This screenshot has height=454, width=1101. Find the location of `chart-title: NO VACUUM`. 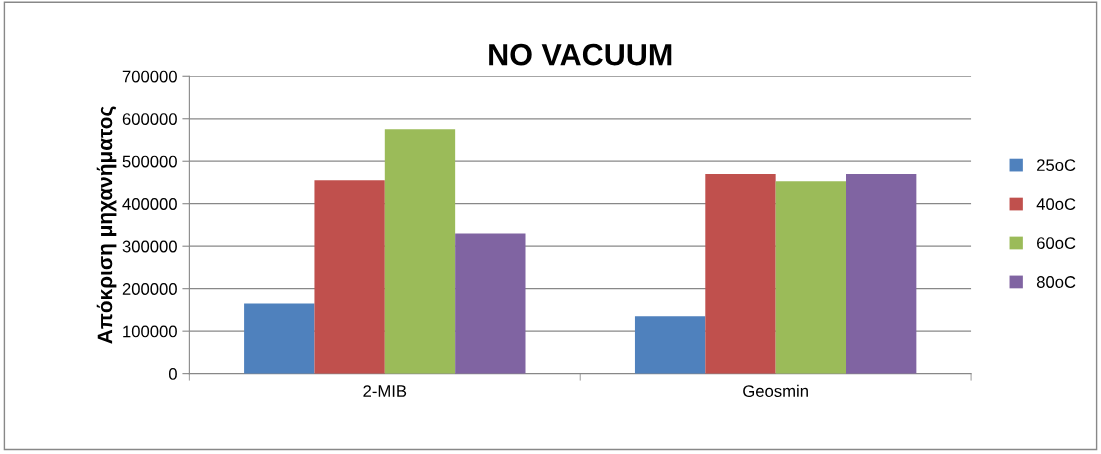

chart-title: NO VACUUM is located at coordinates (580, 54).